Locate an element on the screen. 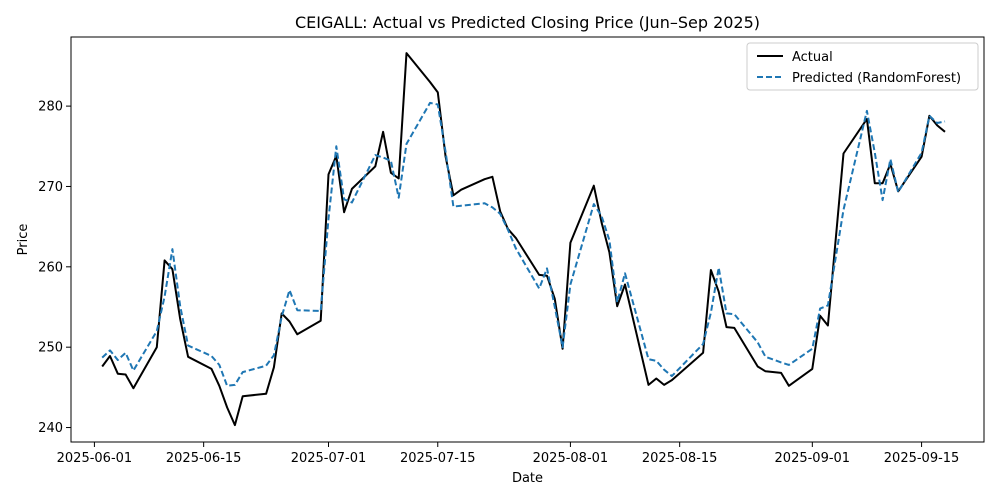 Image resolution: width=1000 pixels, height=500 pixels. y-tick-label: 270 is located at coordinates (50, 187).